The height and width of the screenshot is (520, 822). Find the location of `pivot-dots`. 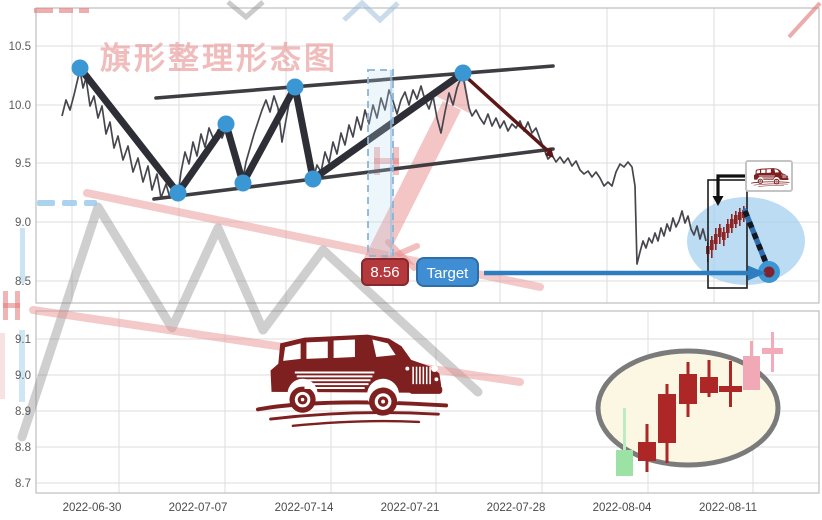

pivot-dots is located at coordinates (271, 130).